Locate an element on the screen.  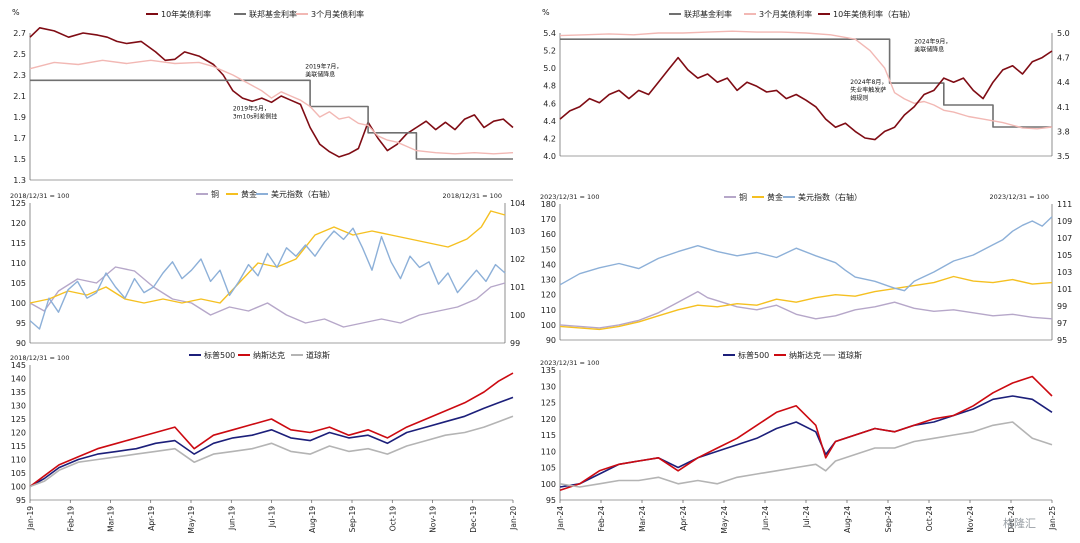
x-tick-label: Oct-24 is located at coordinates (929, 518).